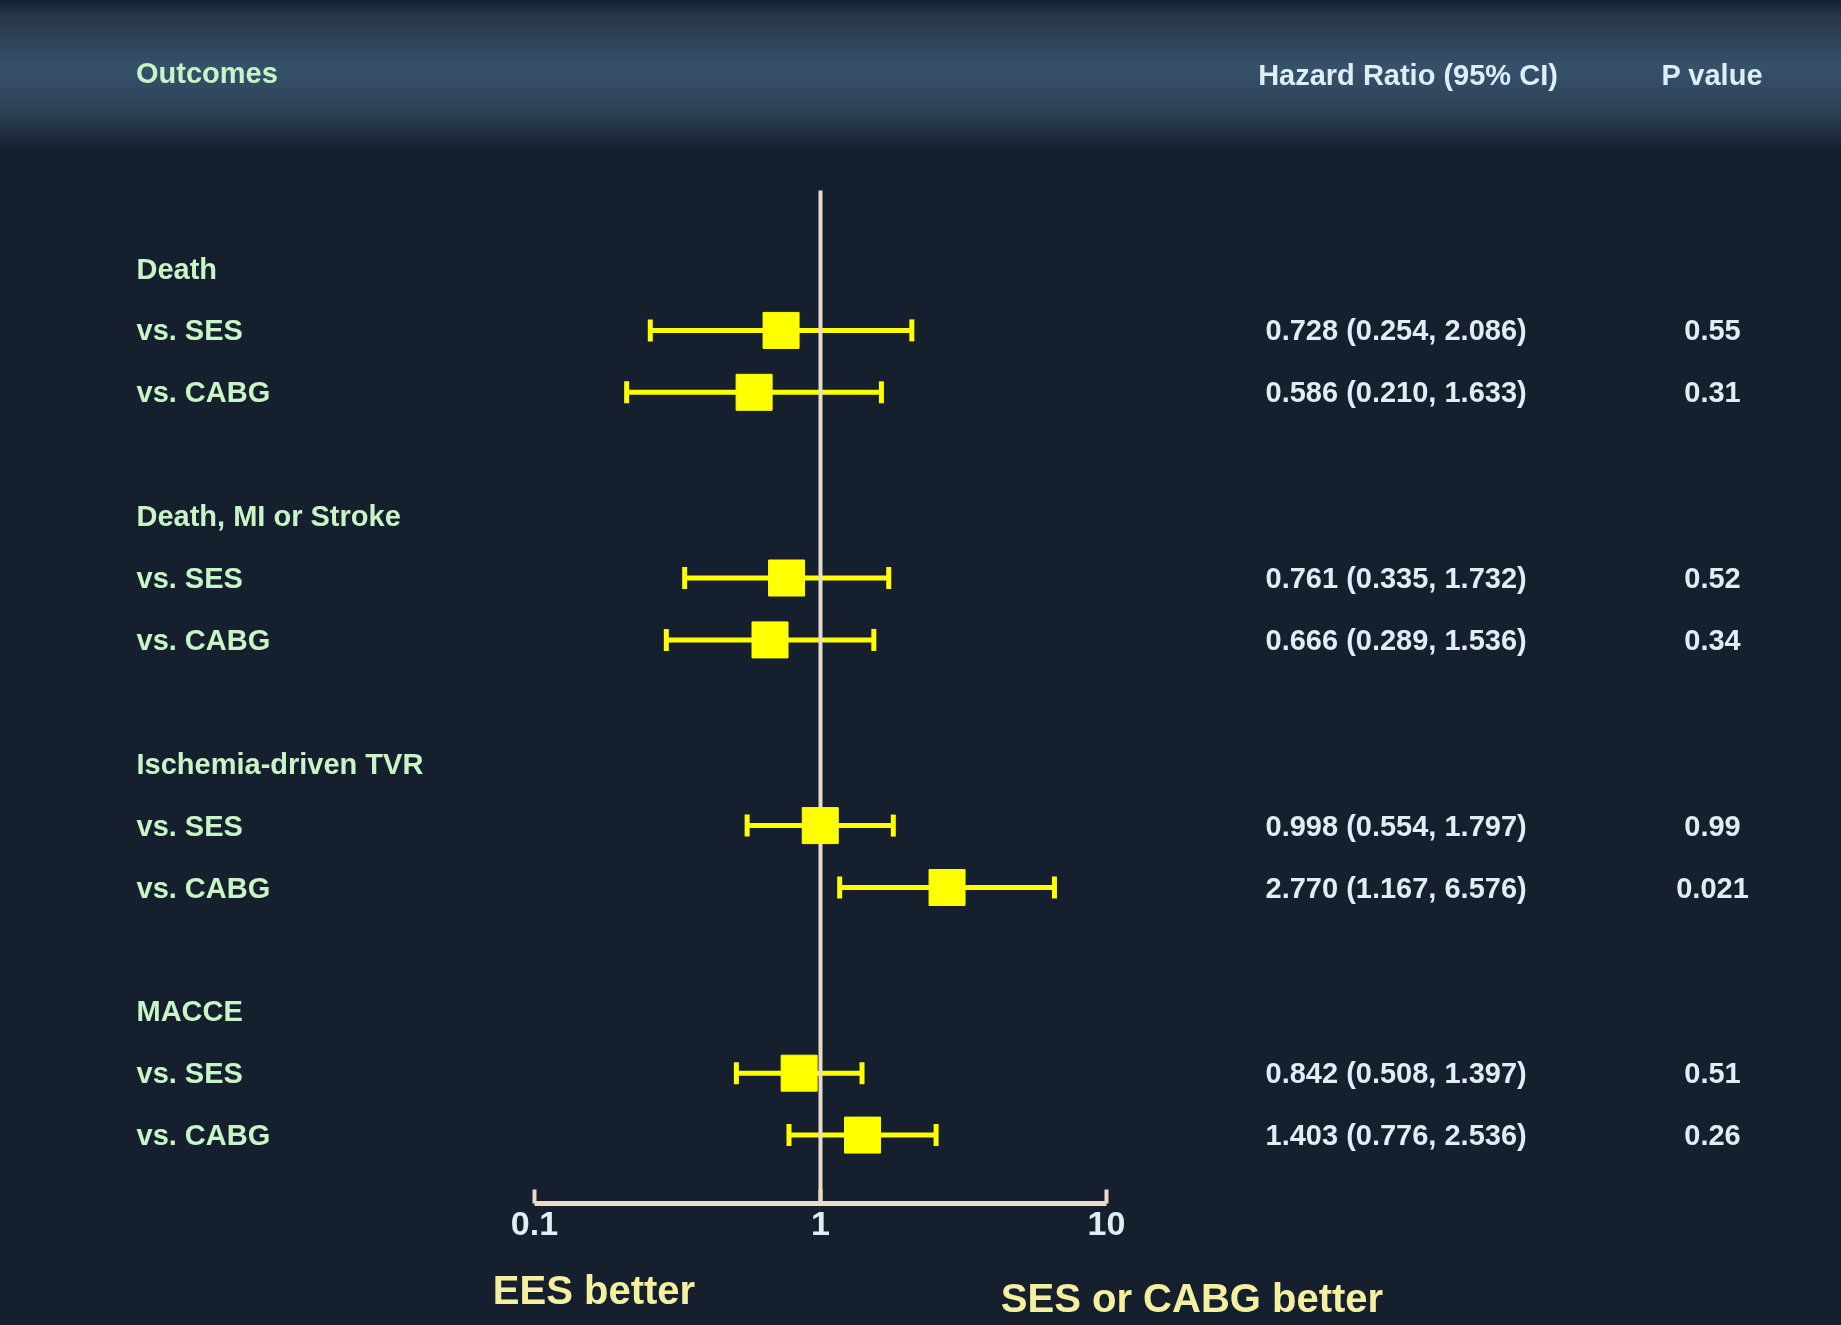 The image size is (1841, 1325). What do you see at coordinates (1712, 75) in the screenshot?
I see `text: P value` at bounding box center [1712, 75].